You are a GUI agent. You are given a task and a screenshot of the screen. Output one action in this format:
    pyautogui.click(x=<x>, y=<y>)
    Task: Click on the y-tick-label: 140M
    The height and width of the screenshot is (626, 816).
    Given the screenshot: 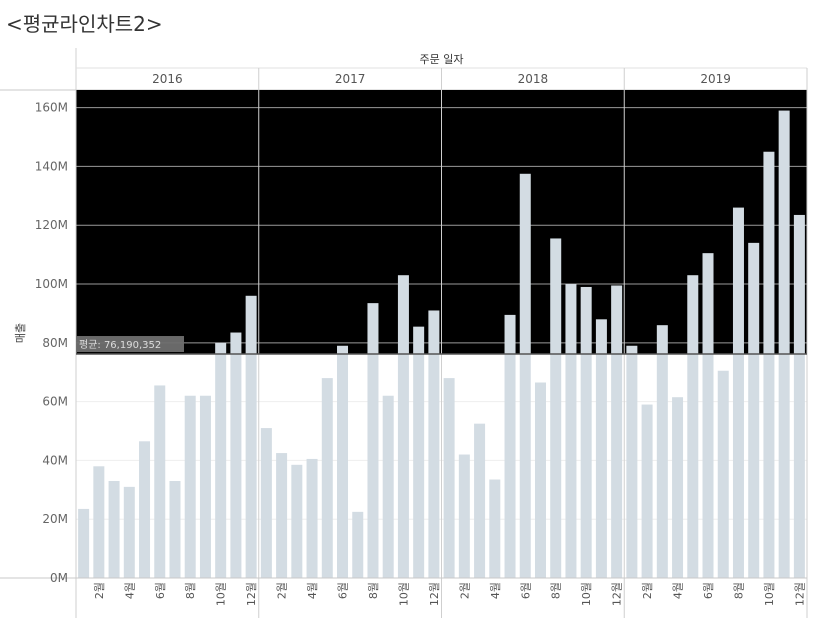 What is the action you would take?
    pyautogui.click(x=51, y=166)
    